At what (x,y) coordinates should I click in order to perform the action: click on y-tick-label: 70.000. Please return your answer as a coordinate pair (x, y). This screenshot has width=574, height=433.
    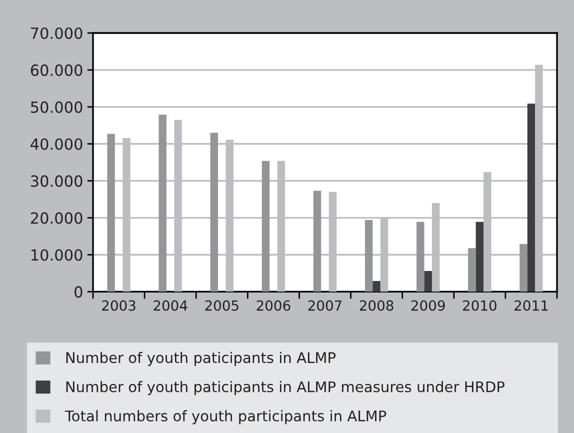
    Looking at the image, I should click on (56, 33).